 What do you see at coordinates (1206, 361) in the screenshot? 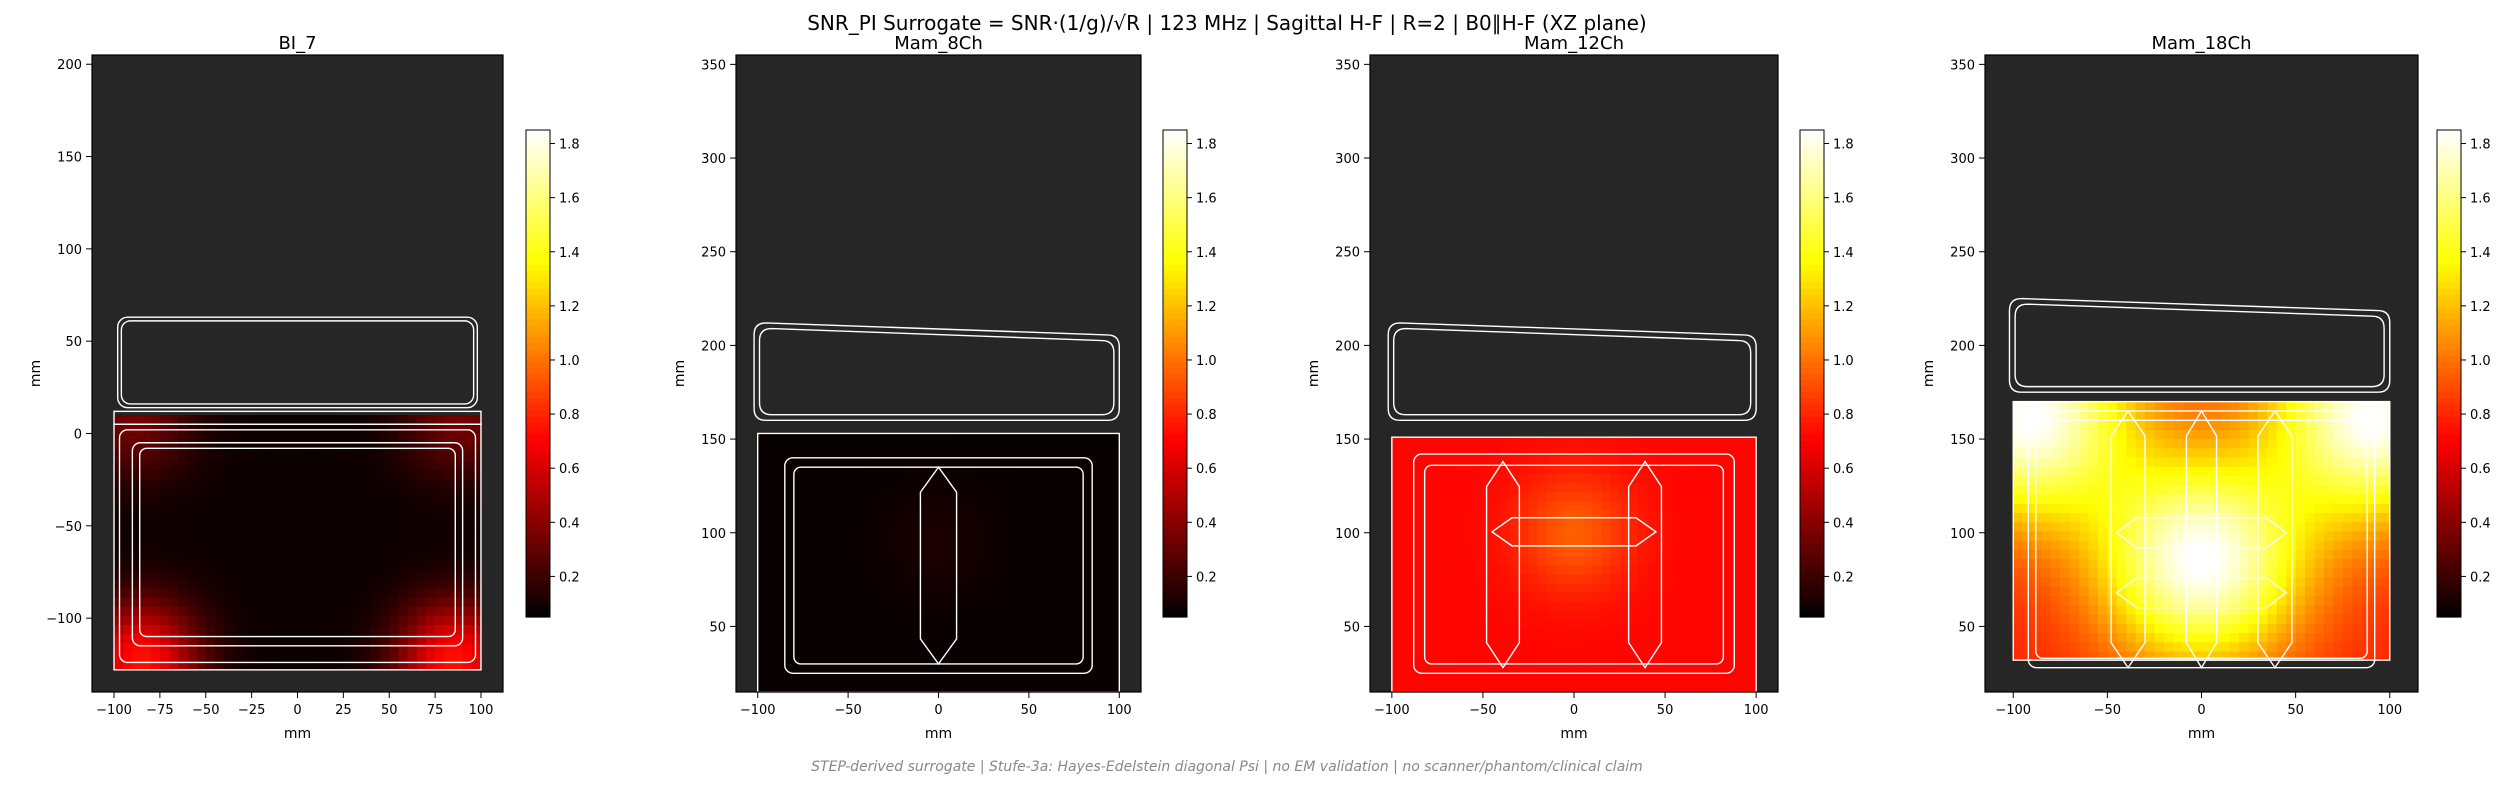
I see `colorbar-tick-label: 1.0` at bounding box center [1206, 361].